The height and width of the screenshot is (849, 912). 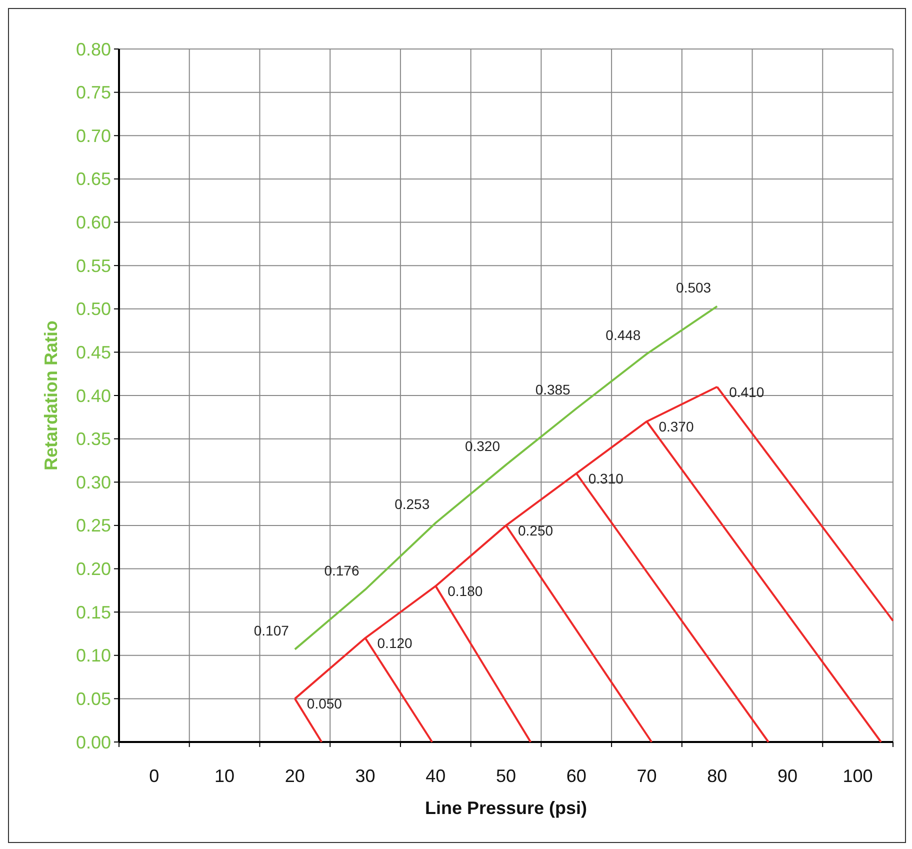 I want to click on y-tick-label: 0.10, so click(x=93, y=656).